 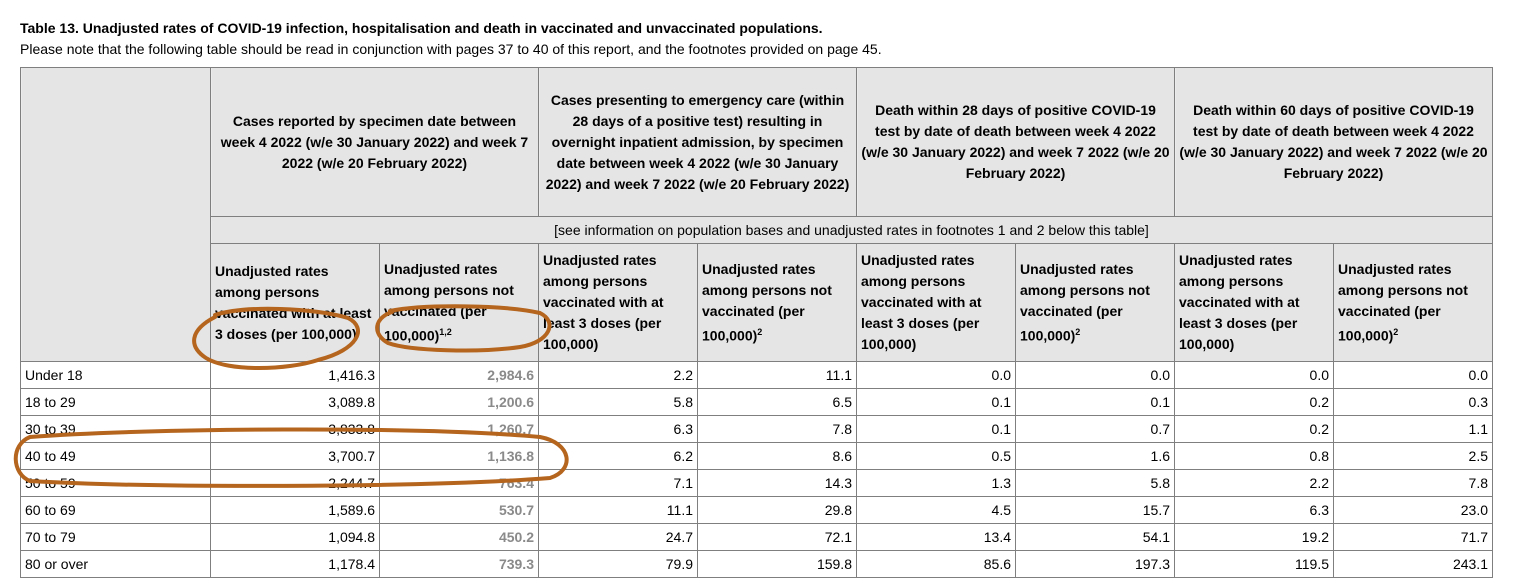 I want to click on value-cell: 23.0, so click(x=1413, y=510).